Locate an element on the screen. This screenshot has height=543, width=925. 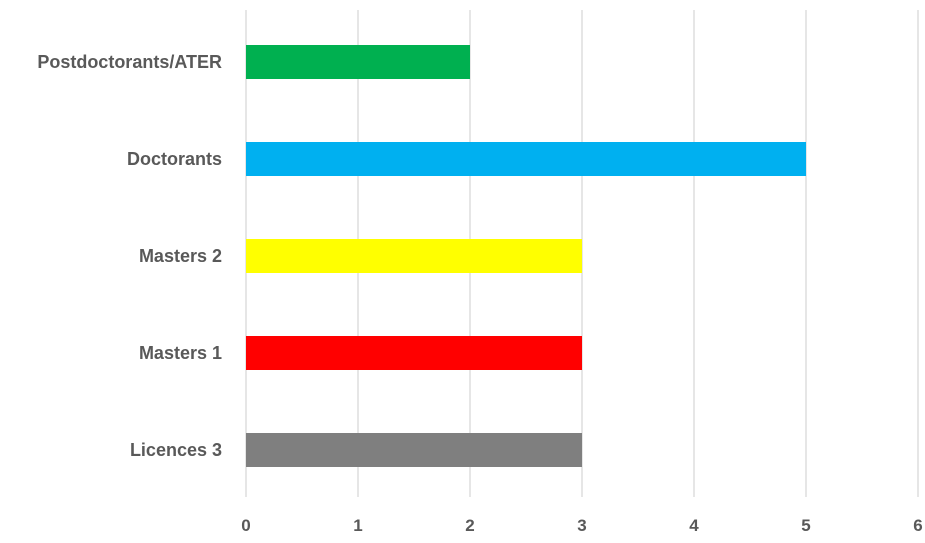
x-tick-label: 6 is located at coordinates (917, 525).